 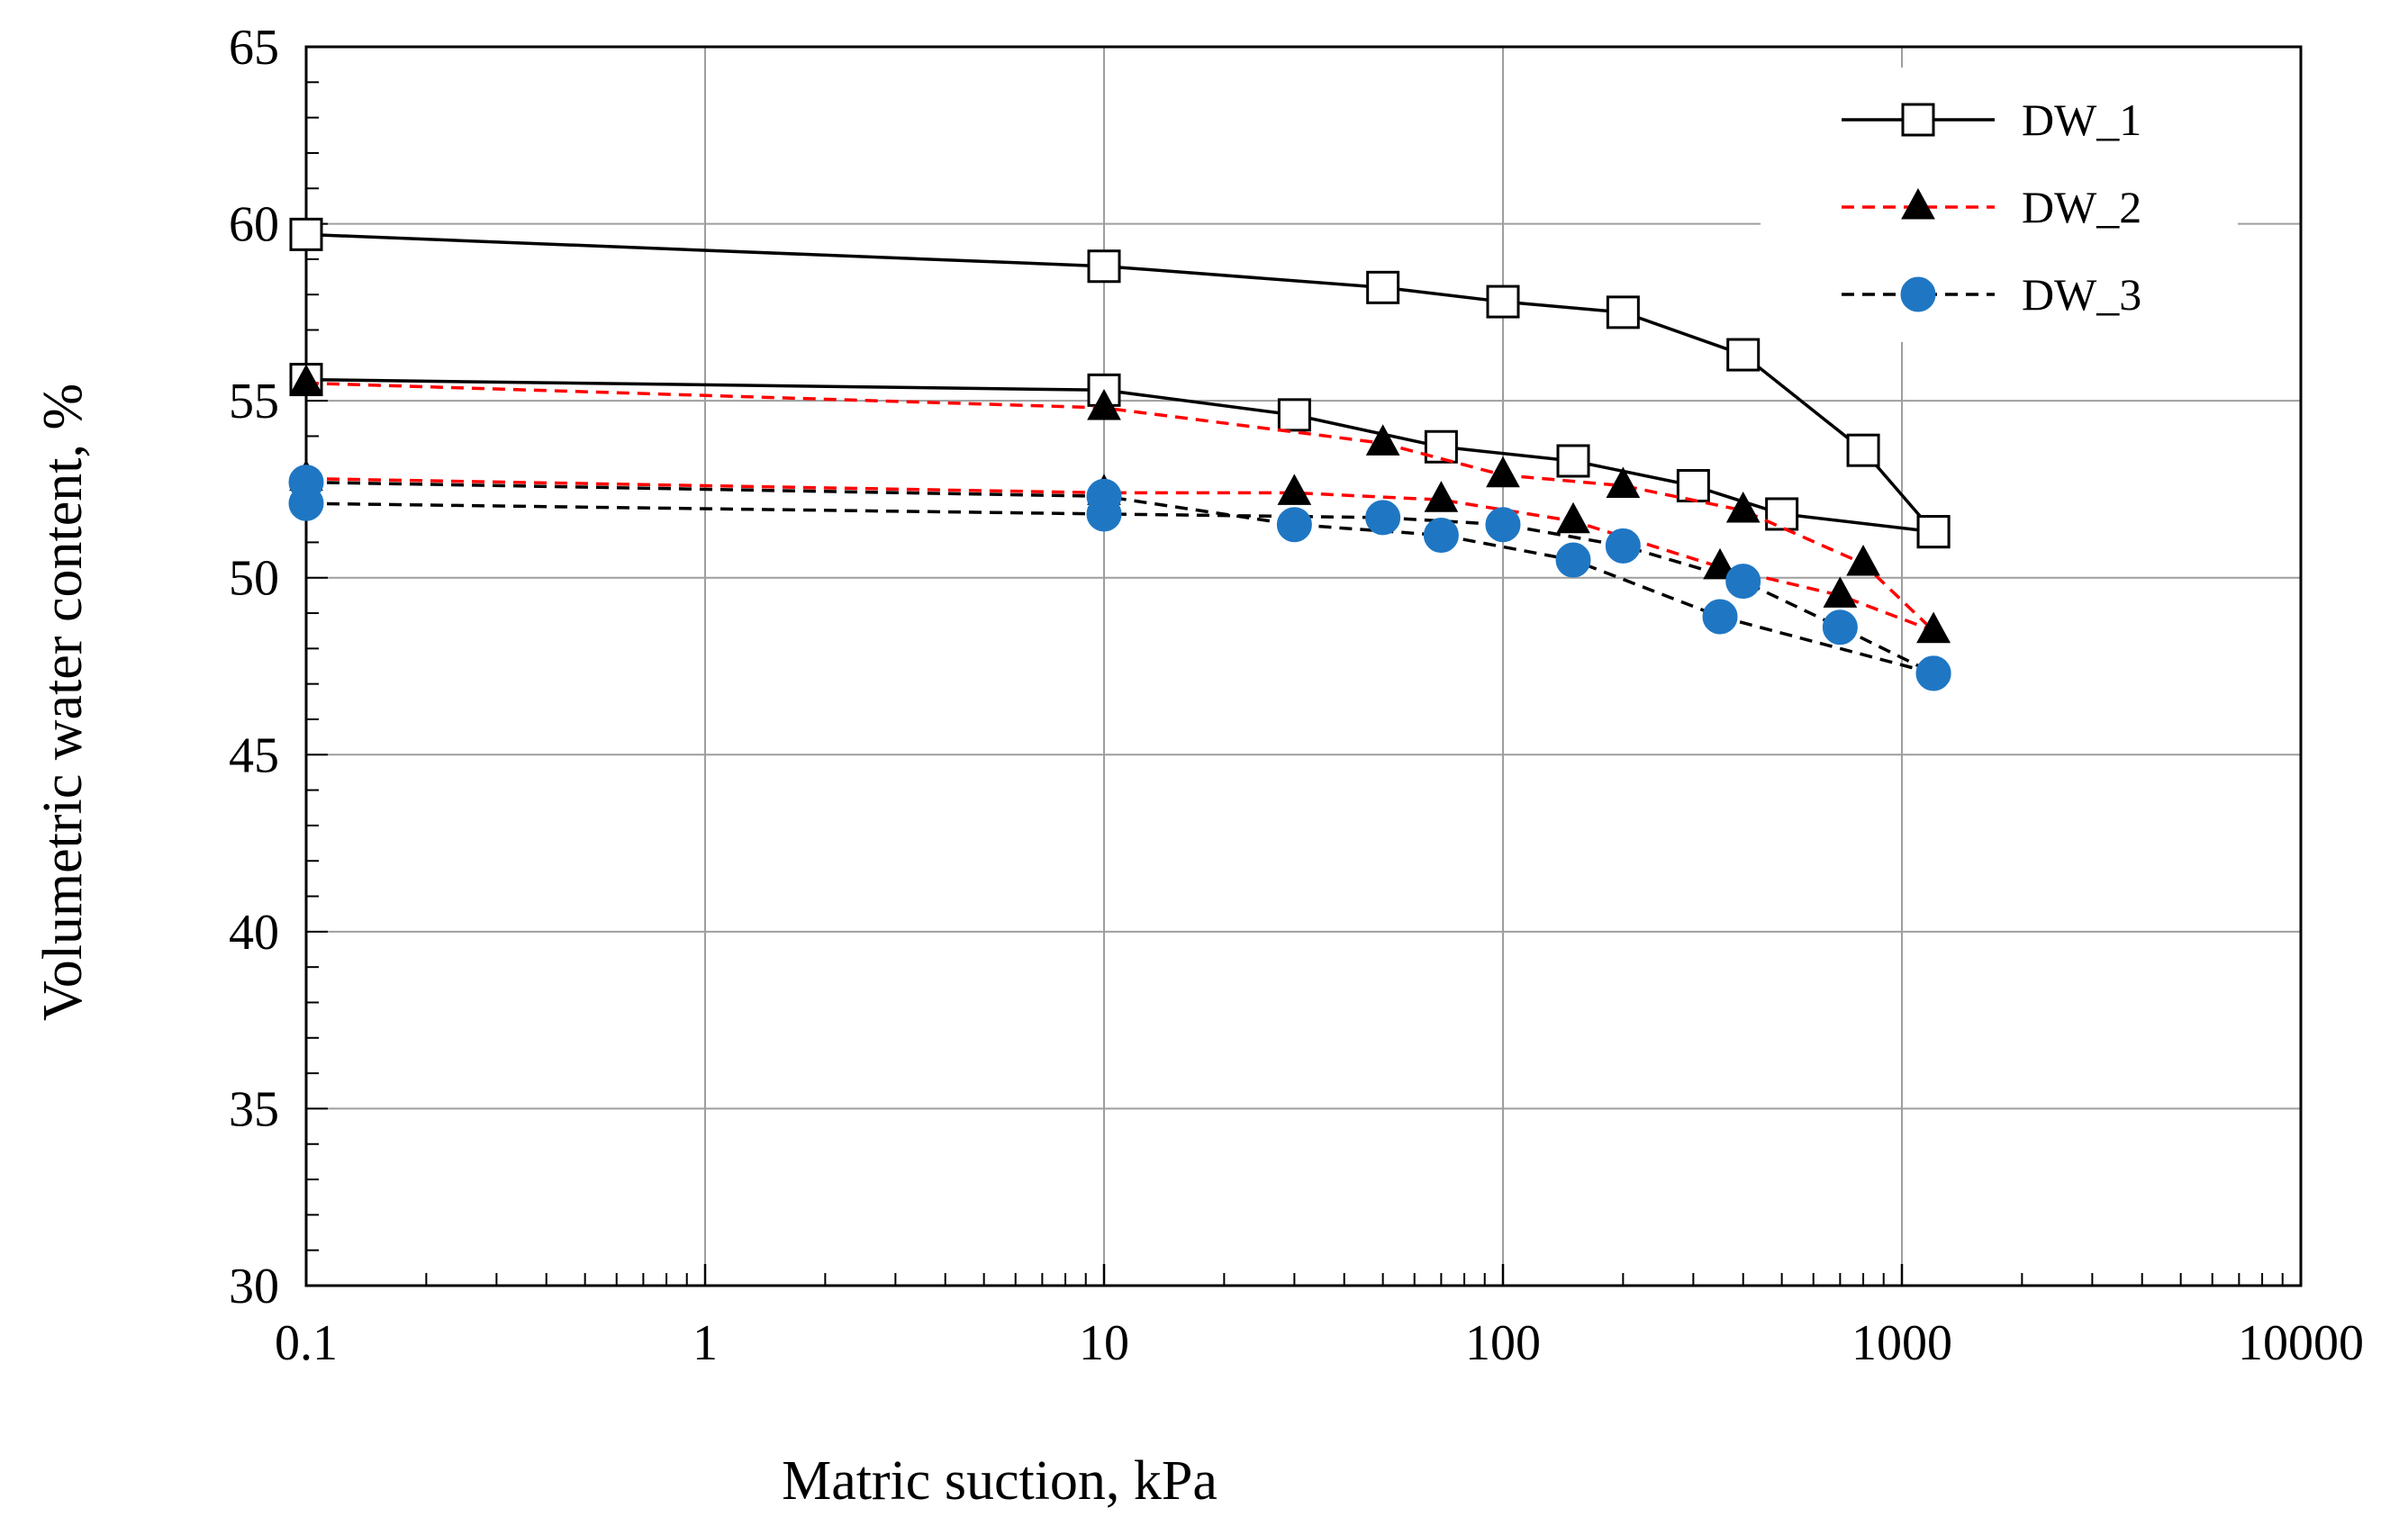 I want to click on y-axis-title: Volumetric water content, %, so click(x=63, y=702).